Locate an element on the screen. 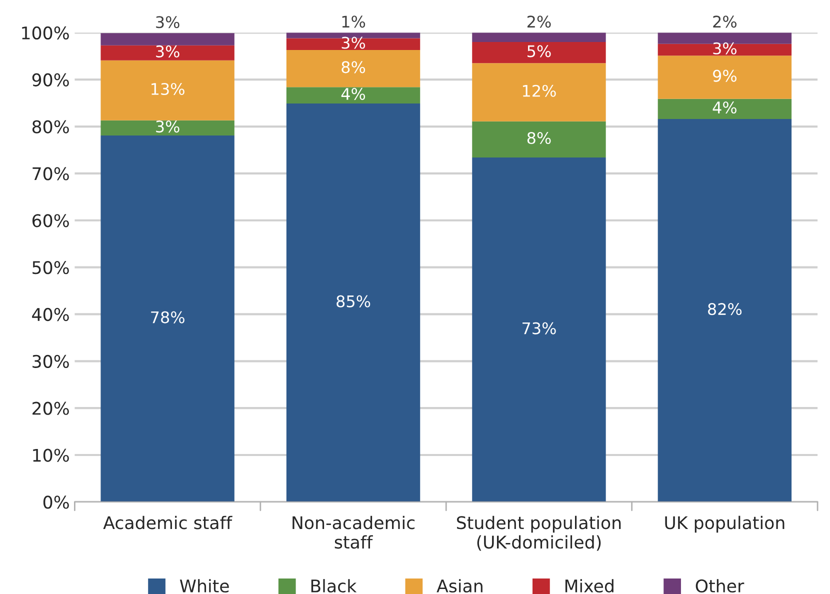 Image resolution: width=830 pixels, height=594 pixels. y-tick-label: 0% is located at coordinates (56, 502).